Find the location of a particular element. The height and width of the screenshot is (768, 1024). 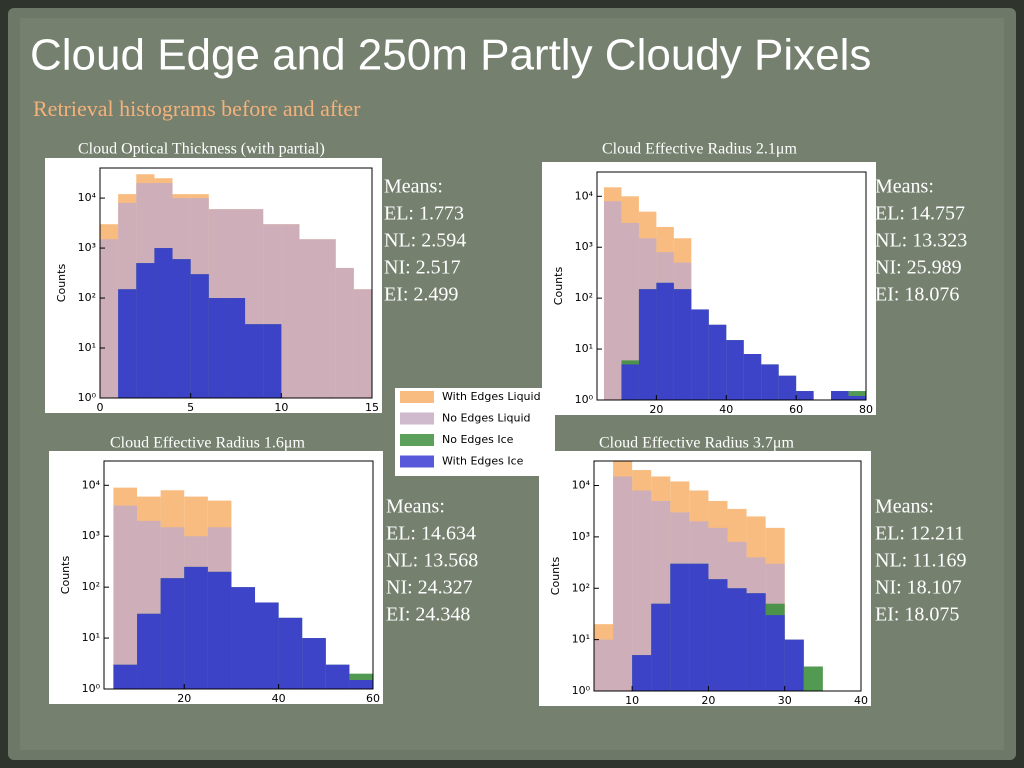

means-text: EL: 12.211 is located at coordinates (919, 534).